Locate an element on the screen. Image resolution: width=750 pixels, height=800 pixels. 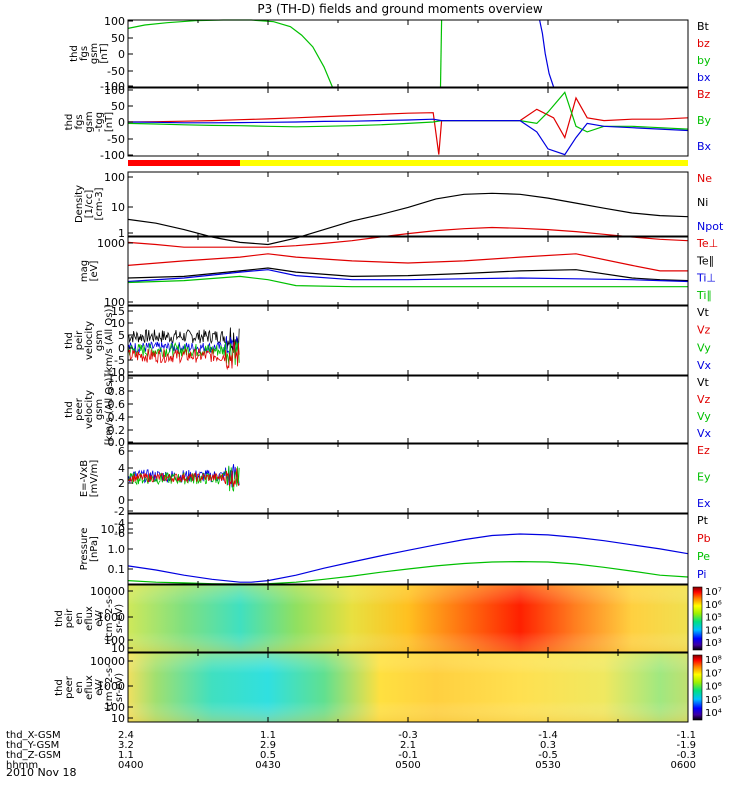
y-axis-label: [mV/m] is located at coordinates (94, 479).